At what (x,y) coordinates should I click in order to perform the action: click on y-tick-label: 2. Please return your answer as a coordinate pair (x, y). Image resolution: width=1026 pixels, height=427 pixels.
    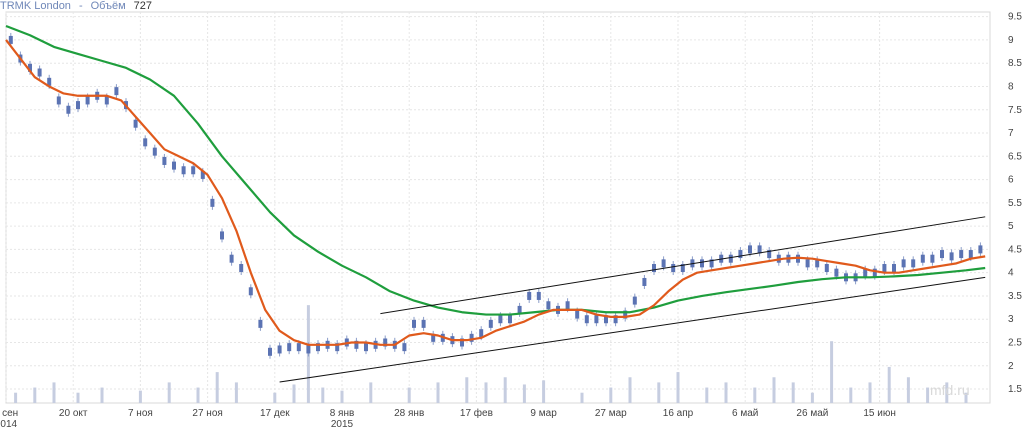
    Looking at the image, I should click on (1011, 366).